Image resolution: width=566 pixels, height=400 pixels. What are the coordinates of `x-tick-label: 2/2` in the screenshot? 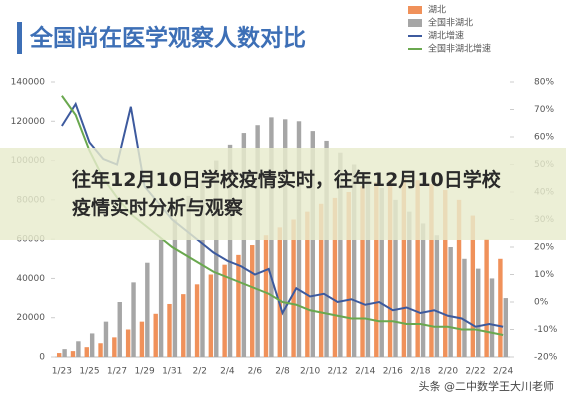 It's located at (200, 372).